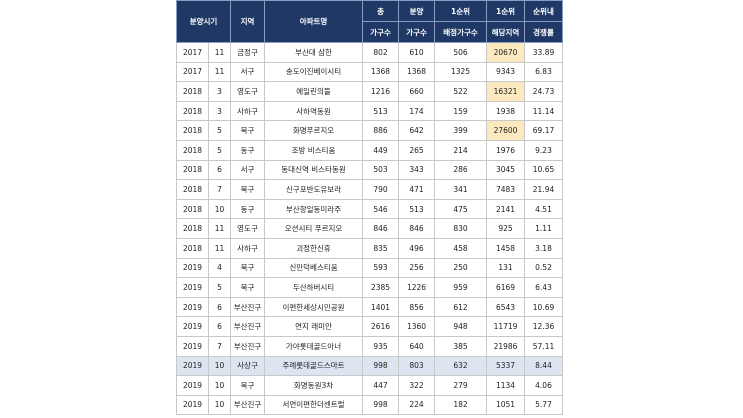 Image resolution: width=743 pixels, height=418 pixels. Describe the element at coordinates (381, 385) in the screenshot. I see `table-cell: 447` at that location.